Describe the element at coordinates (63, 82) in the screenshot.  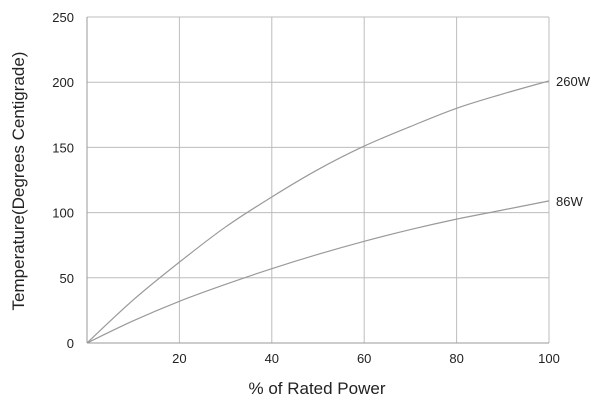
I see `y-tick-label: 200` at that location.